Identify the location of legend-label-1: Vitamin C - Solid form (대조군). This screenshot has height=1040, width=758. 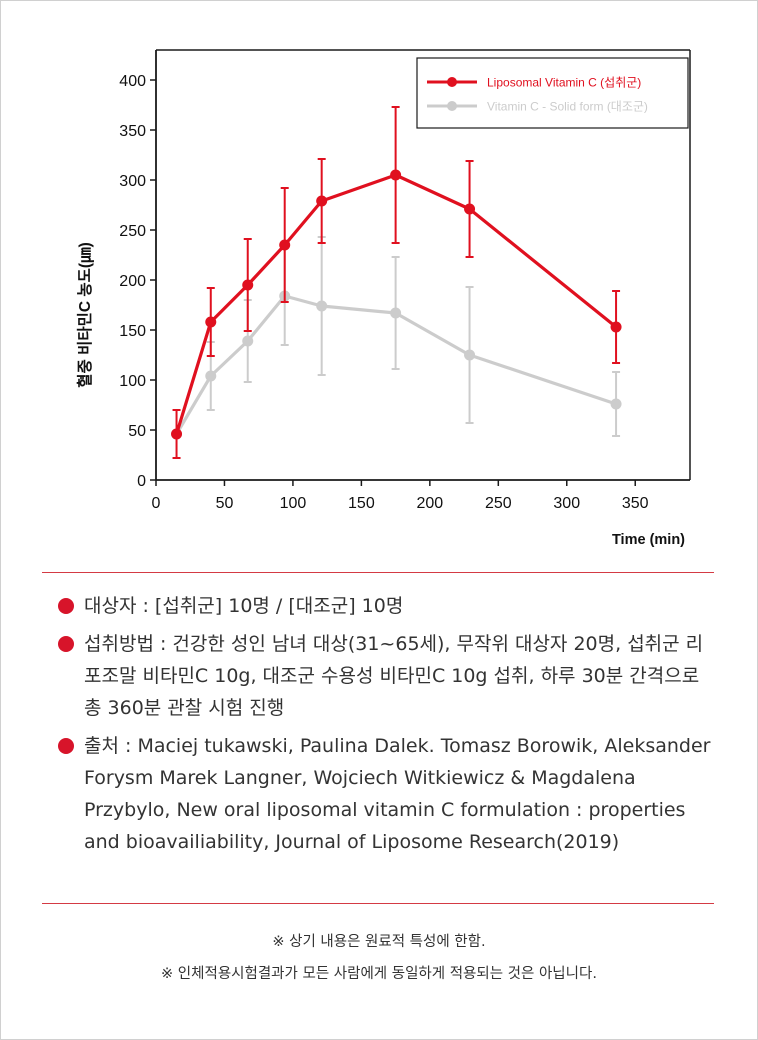
(567, 107).